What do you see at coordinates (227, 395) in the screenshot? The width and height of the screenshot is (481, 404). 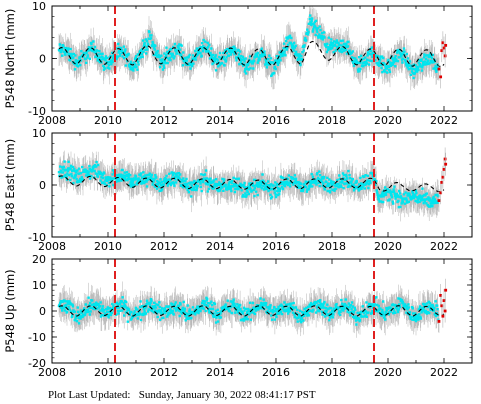 I see `footer-timestamp: Sunday, January 30, 2022 08:41:17 PST` at bounding box center [227, 395].